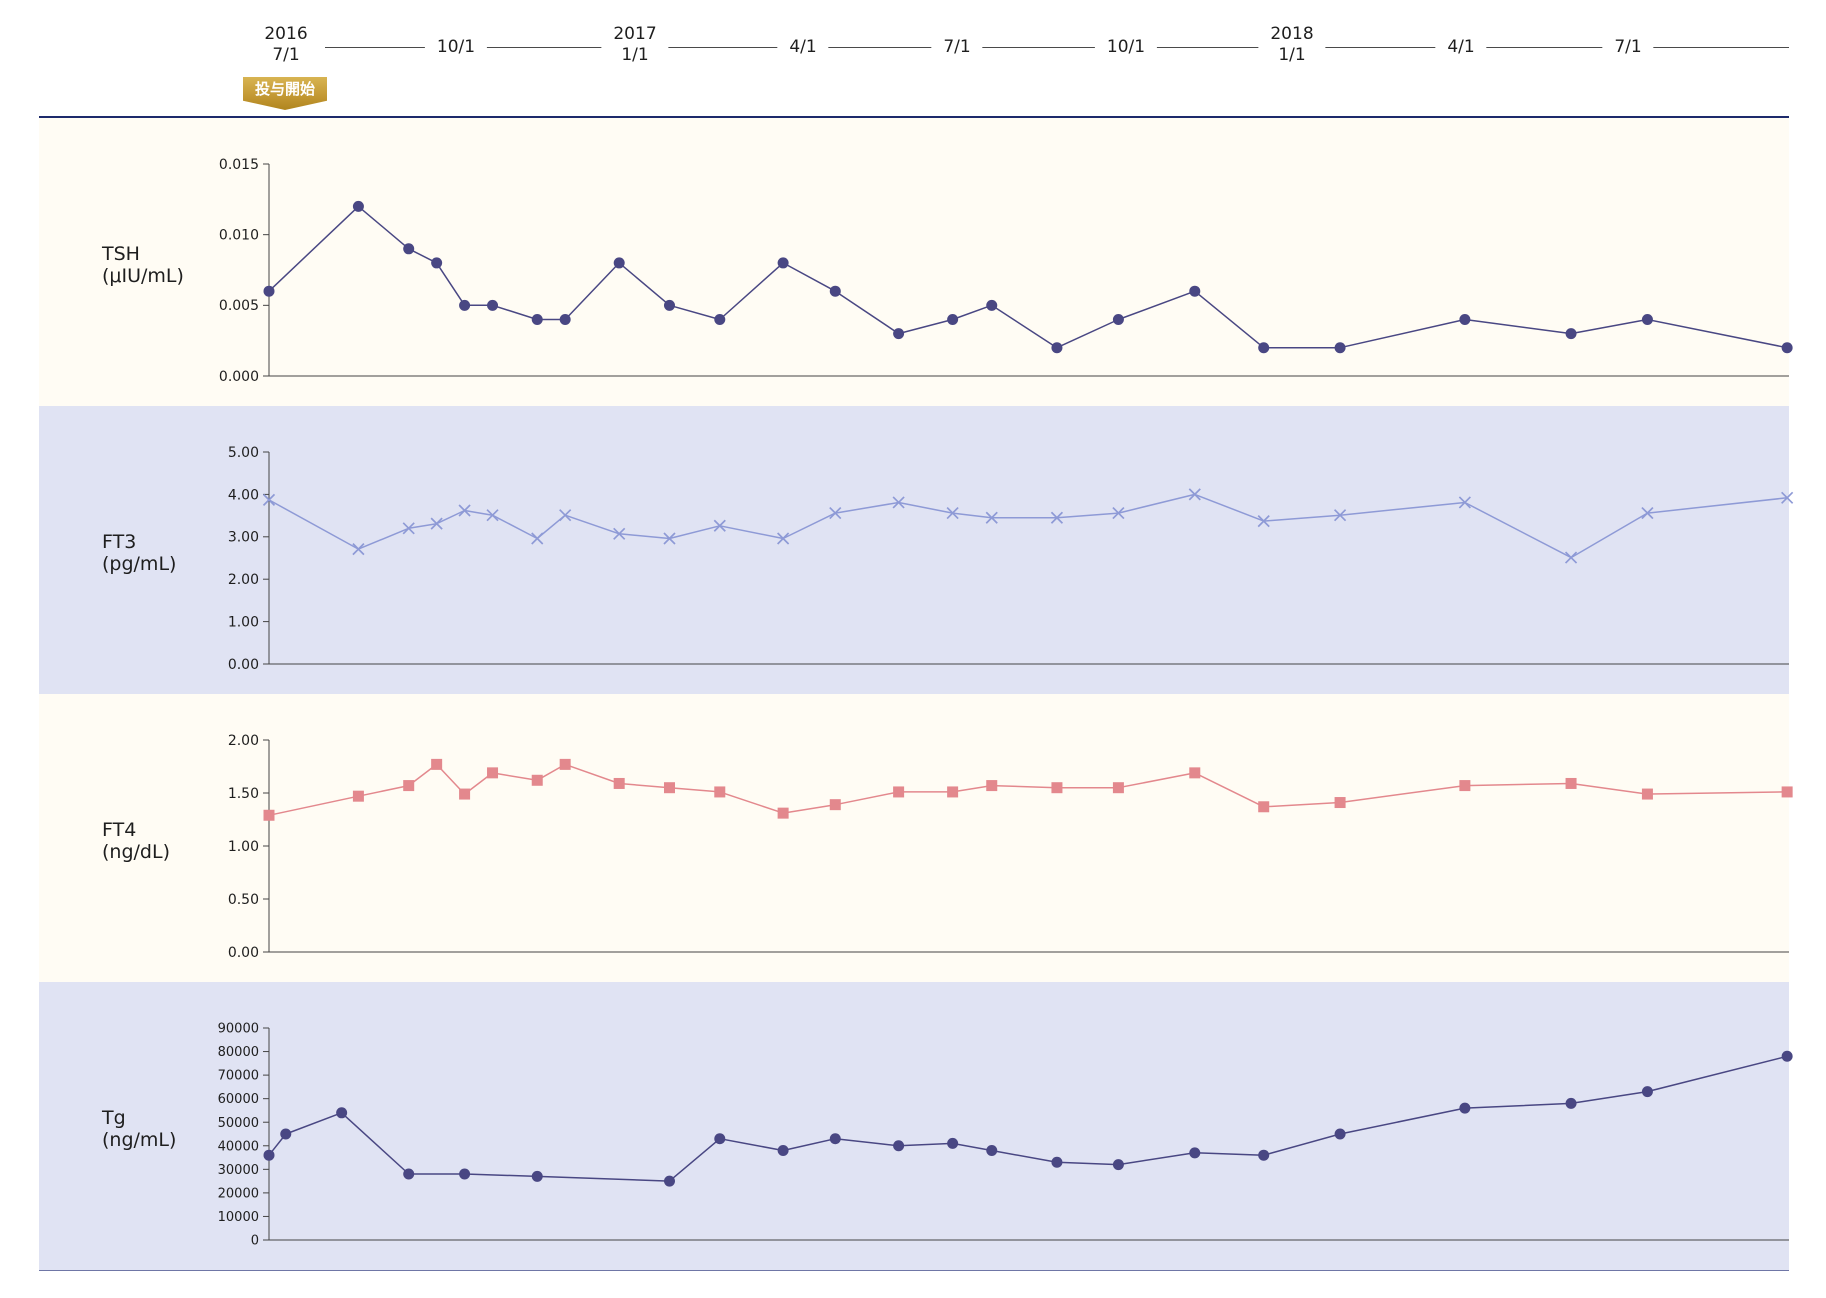 This screenshot has height=1298, width=1826. I want to click on timeline-date: 10/1, so click(1126, 47).